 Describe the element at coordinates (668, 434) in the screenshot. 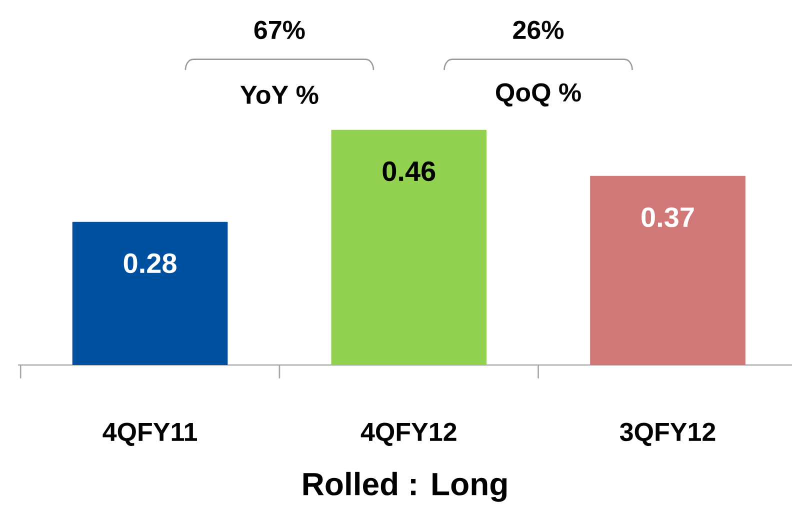

I see `x-tick-label: 3QFY12` at that location.